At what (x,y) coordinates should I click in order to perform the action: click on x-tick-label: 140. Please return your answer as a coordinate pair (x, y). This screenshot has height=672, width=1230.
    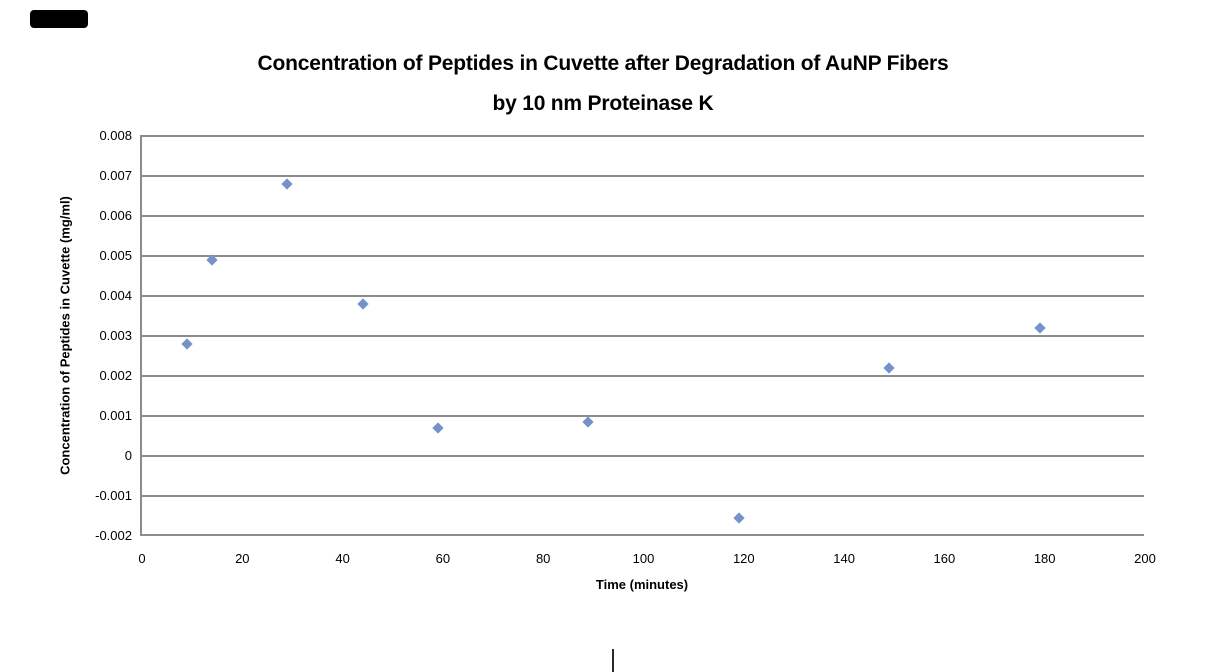
    Looking at the image, I should click on (844, 558).